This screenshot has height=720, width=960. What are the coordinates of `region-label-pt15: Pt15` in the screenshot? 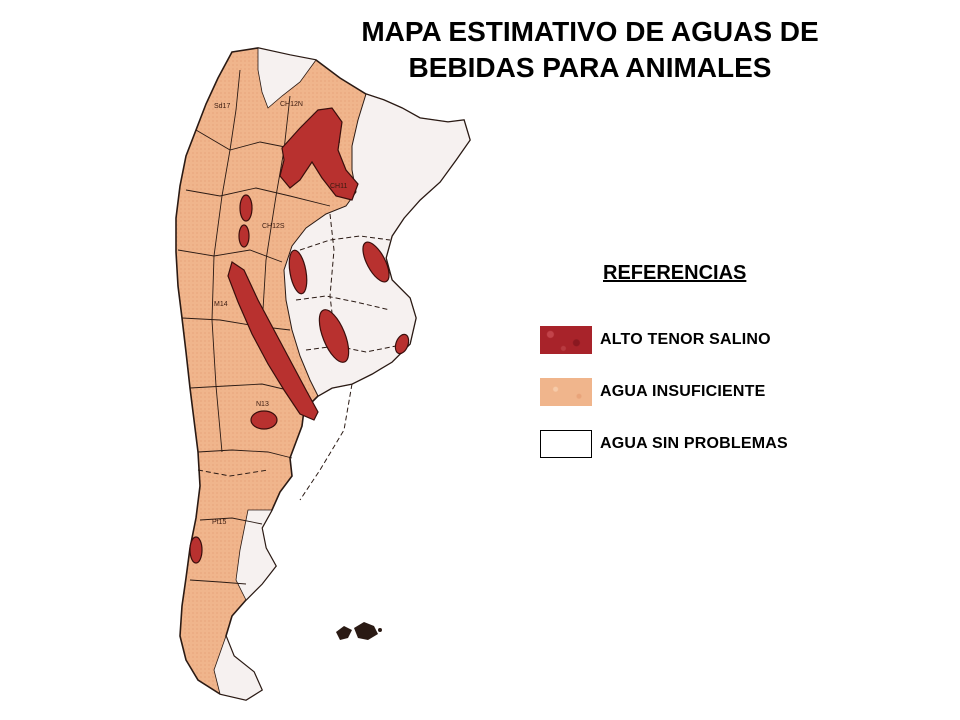 It's located at (219, 522).